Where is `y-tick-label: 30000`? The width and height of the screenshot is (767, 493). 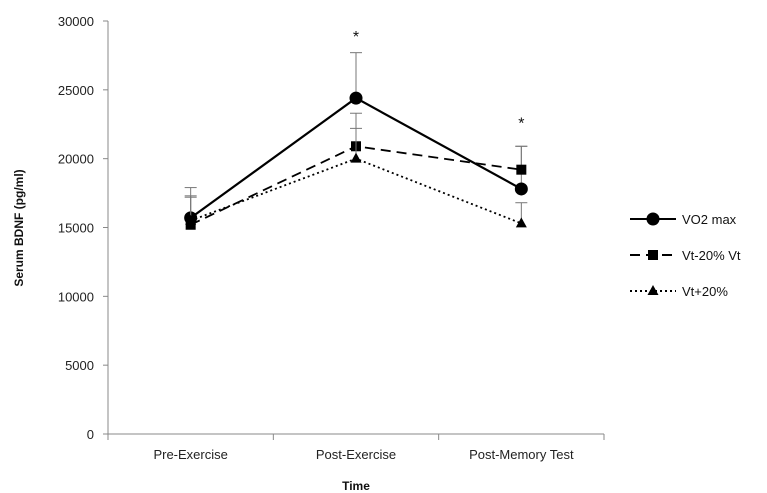
y-tick-label: 30000 is located at coordinates (76, 21).